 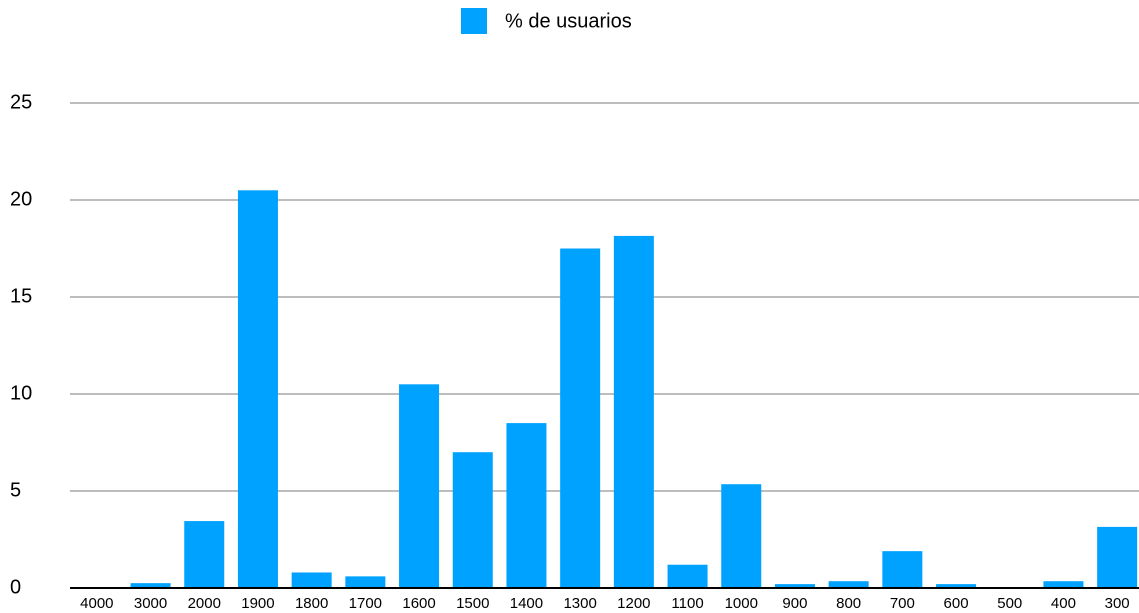 What do you see at coordinates (848, 603) in the screenshot?
I see `x-tick-label: 800` at bounding box center [848, 603].